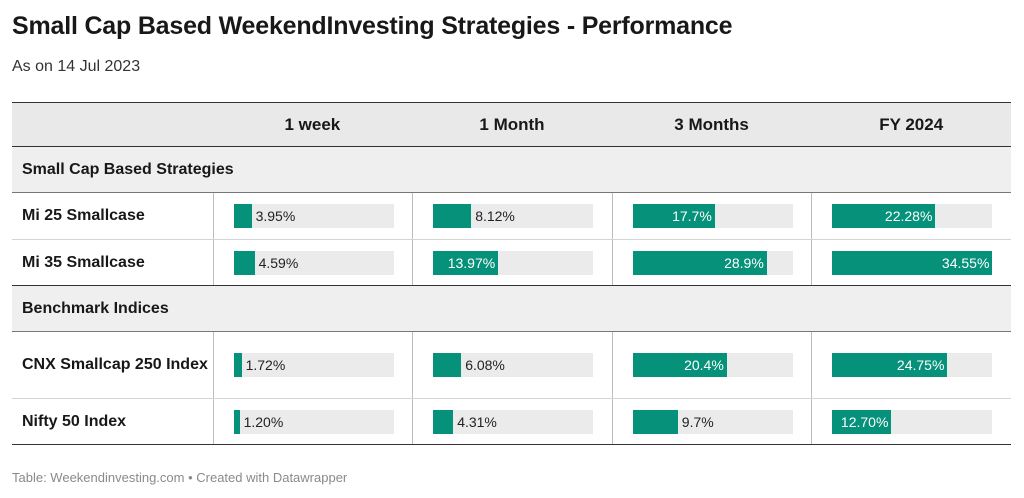  Describe the element at coordinates (920, 365) in the screenshot. I see `value-label: 24.75%` at that location.